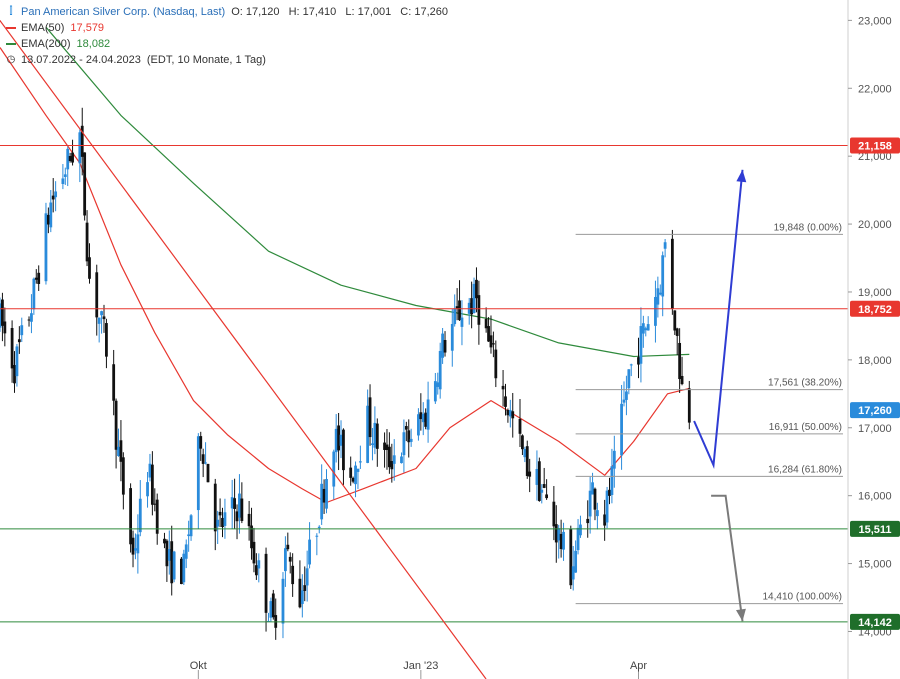  I want to click on legend-ema200: EMA(200) 18,082, so click(227, 44).